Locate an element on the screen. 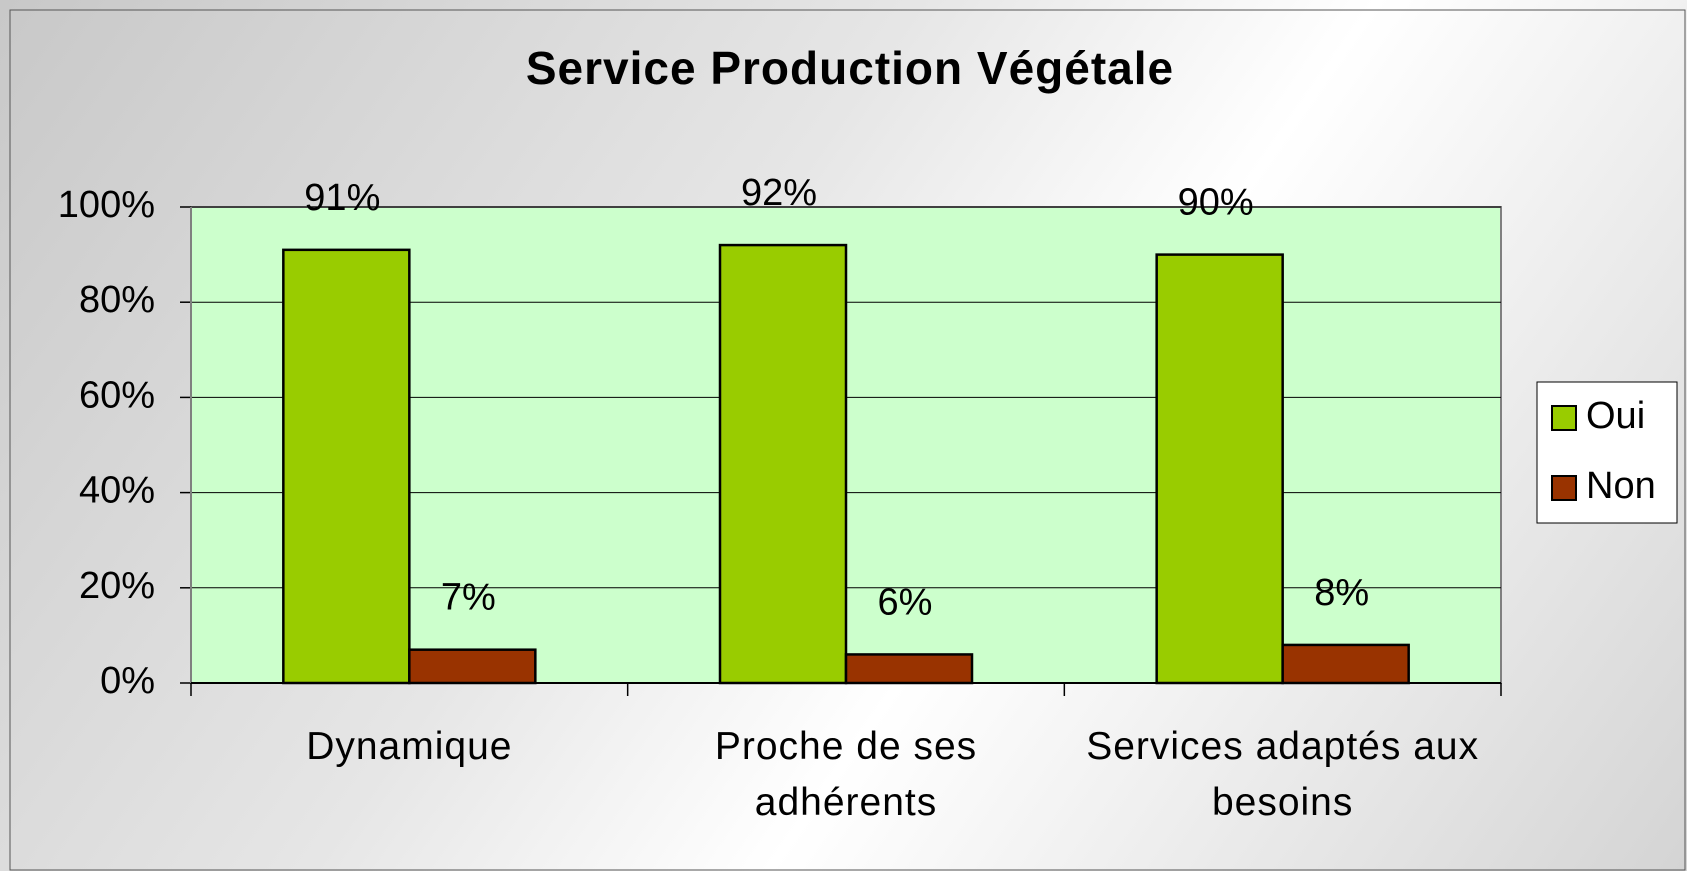 This screenshot has height=871, width=1687. chart-title: Service Production Végétale is located at coordinates (850, 68).